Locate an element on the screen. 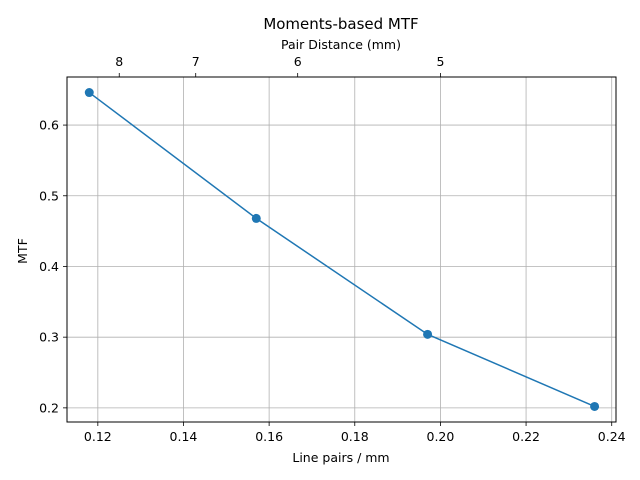  y-axis-label: MTF is located at coordinates (22, 251).